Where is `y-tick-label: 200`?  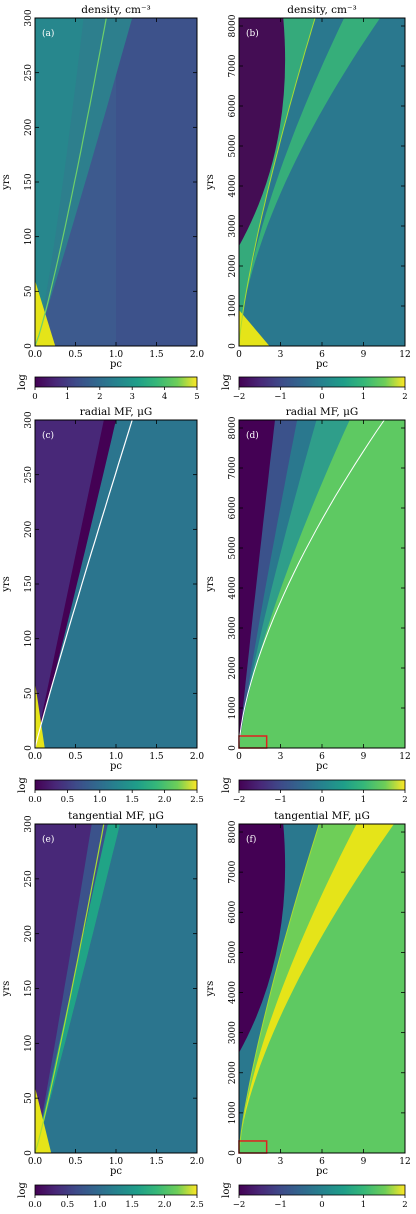
y-tick-label: 200 is located at coordinates (29, 528).